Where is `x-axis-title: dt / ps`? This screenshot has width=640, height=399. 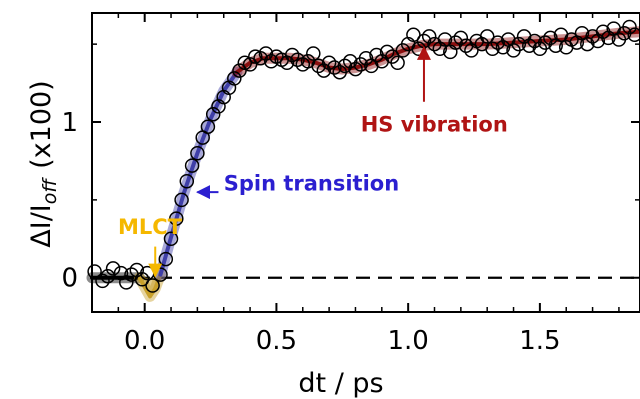
x-axis-title: dt / ps is located at coordinates (340, 383).